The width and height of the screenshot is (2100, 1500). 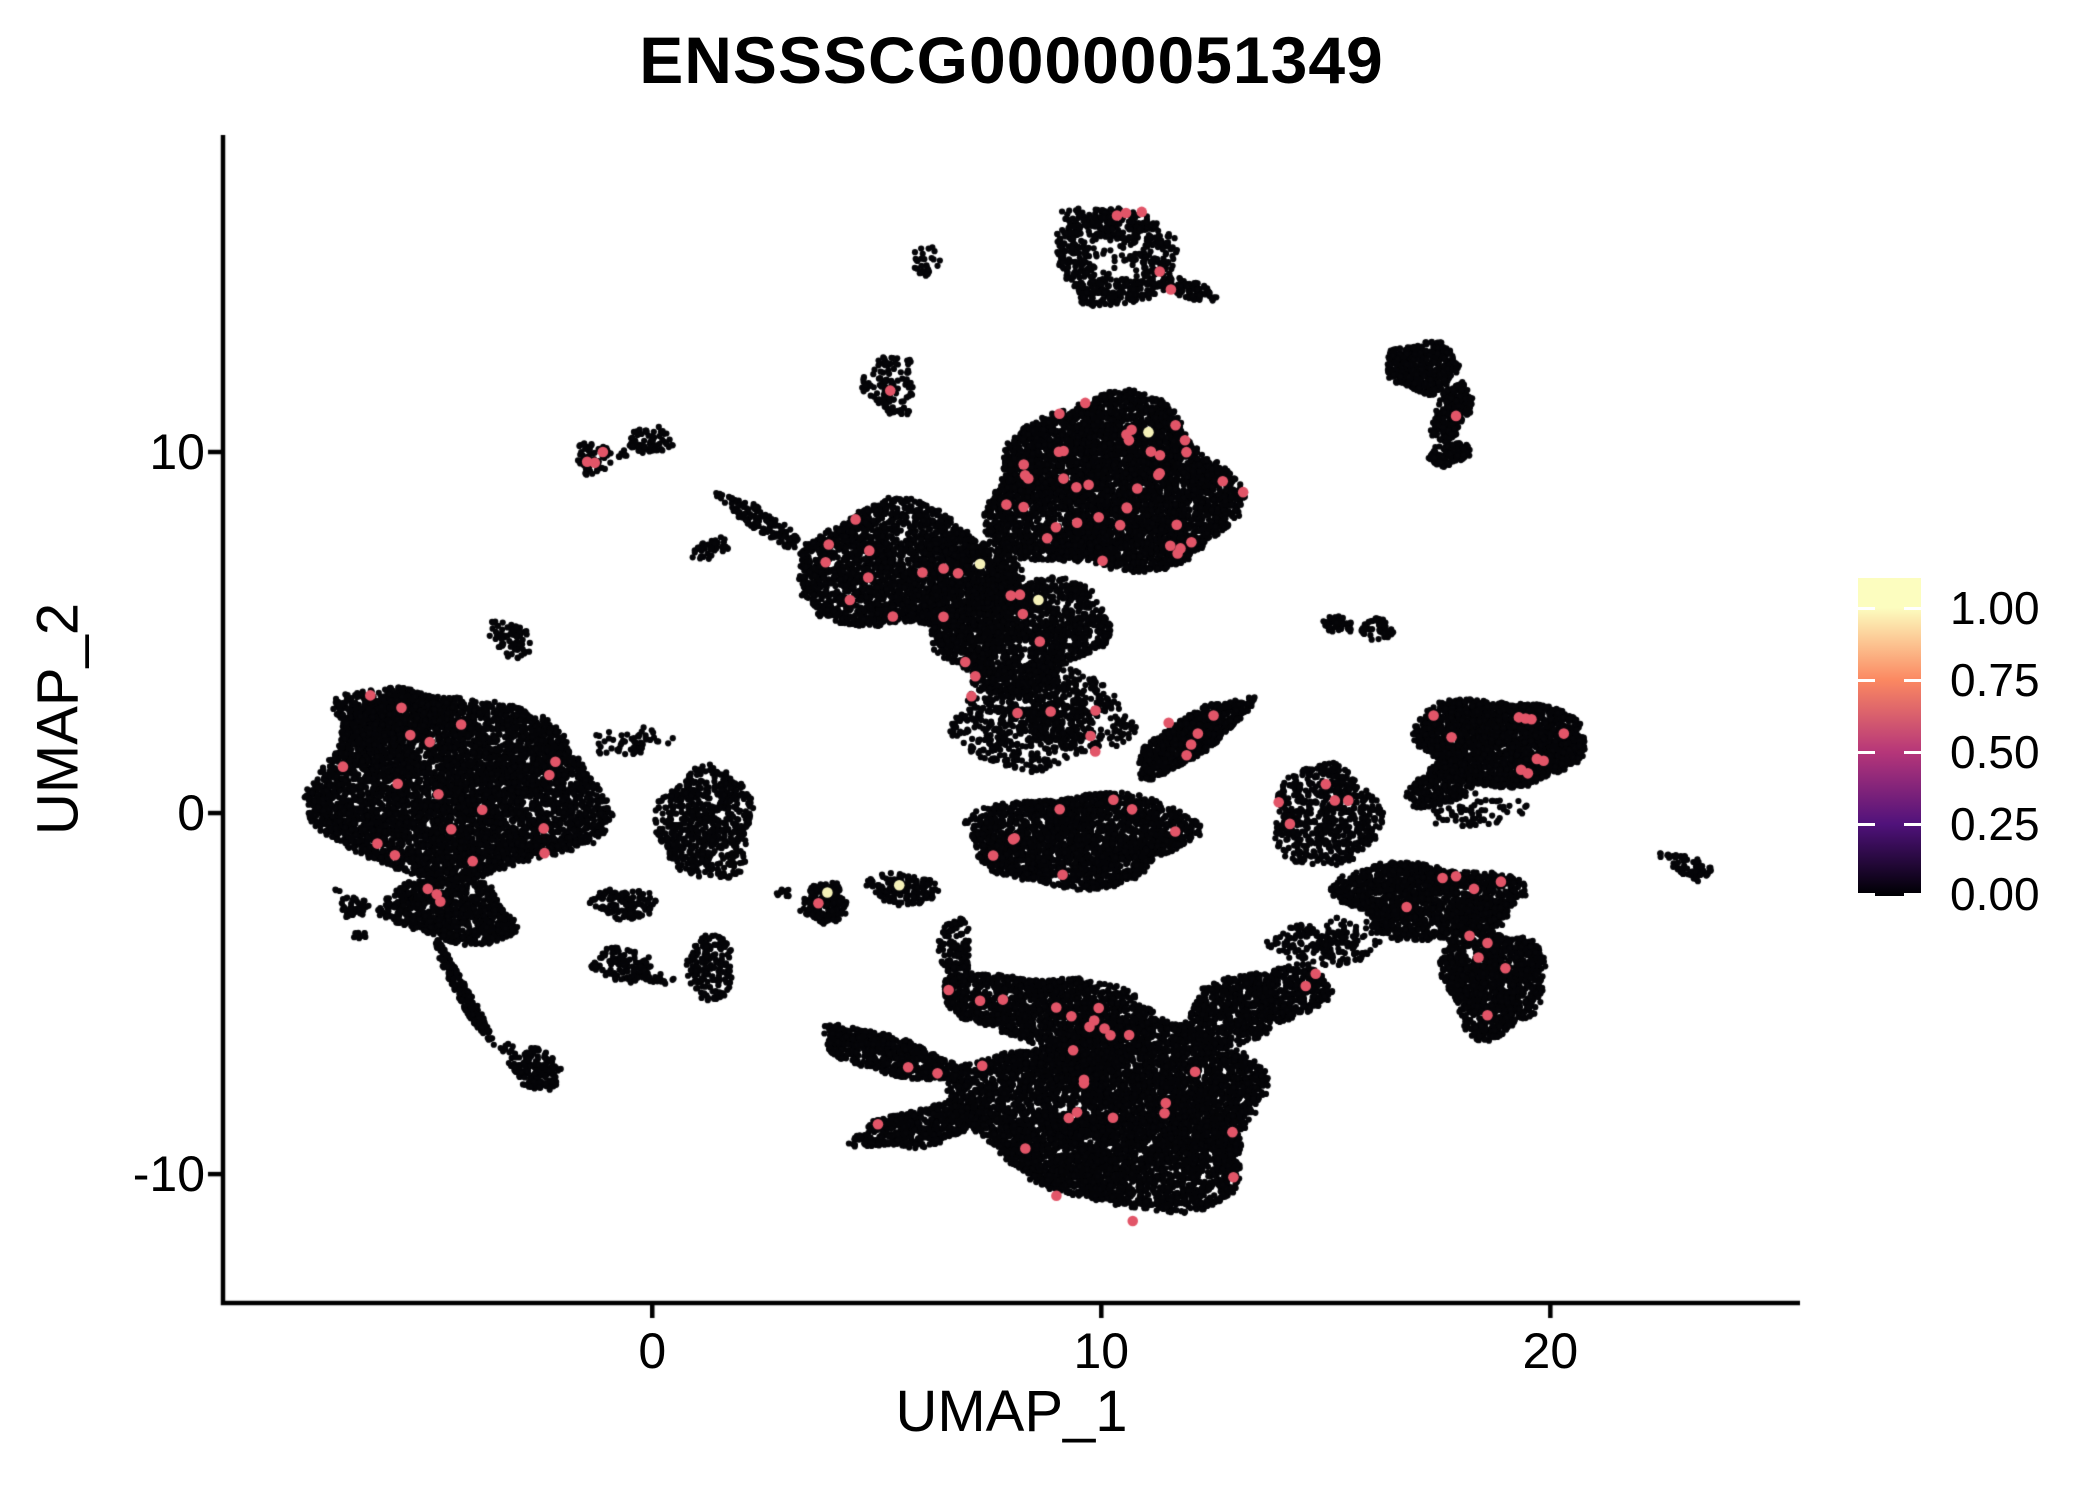 I want to click on x-tick-label: 10, so click(x=1101, y=1351).